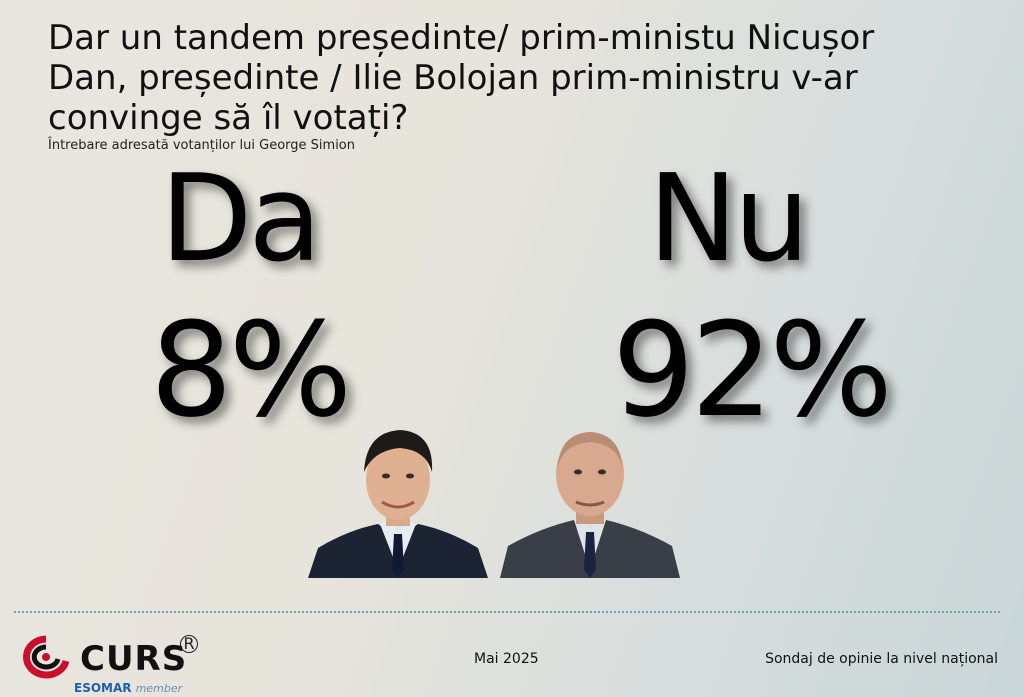 The height and width of the screenshot is (697, 1024). Describe the element at coordinates (189, 644) in the screenshot. I see `registered-mark: R` at that location.